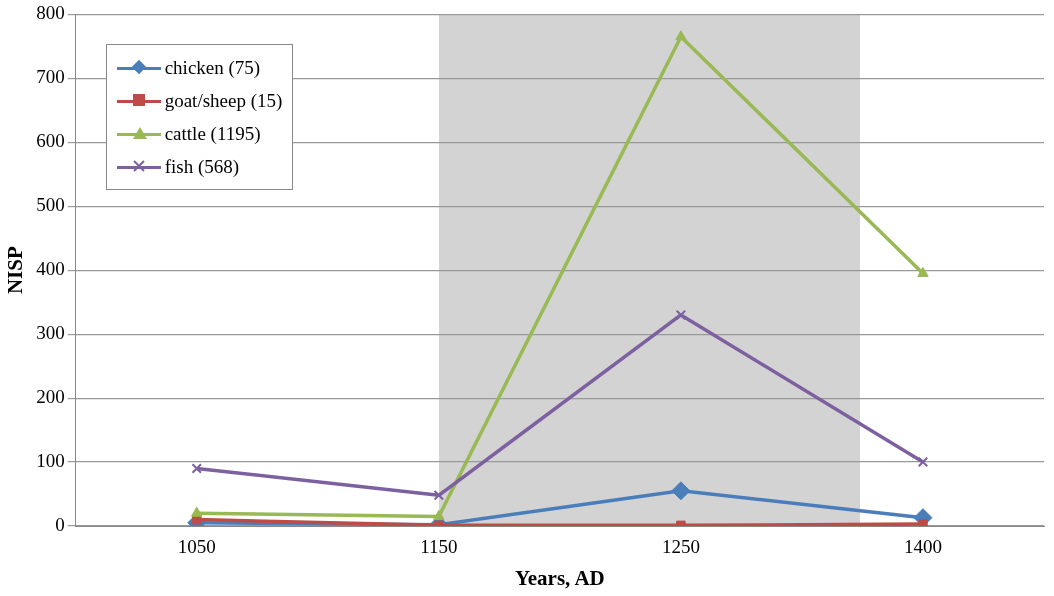 The height and width of the screenshot is (596, 1054). I want to click on legend-label: fish (568), so click(202, 166).